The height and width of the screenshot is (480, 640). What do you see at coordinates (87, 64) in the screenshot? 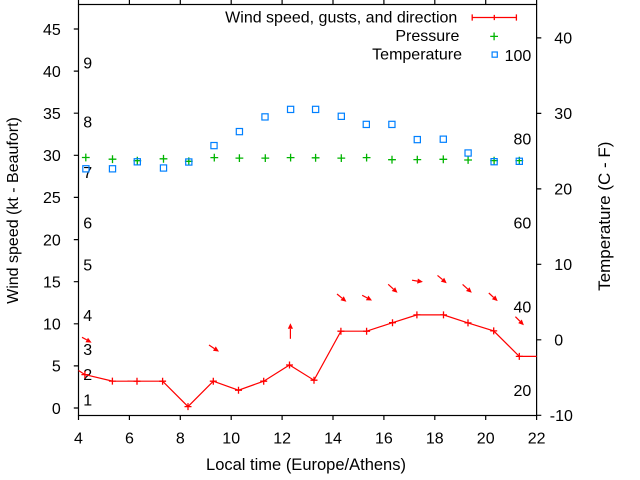
I see `svg-text: 9` at bounding box center [87, 64].